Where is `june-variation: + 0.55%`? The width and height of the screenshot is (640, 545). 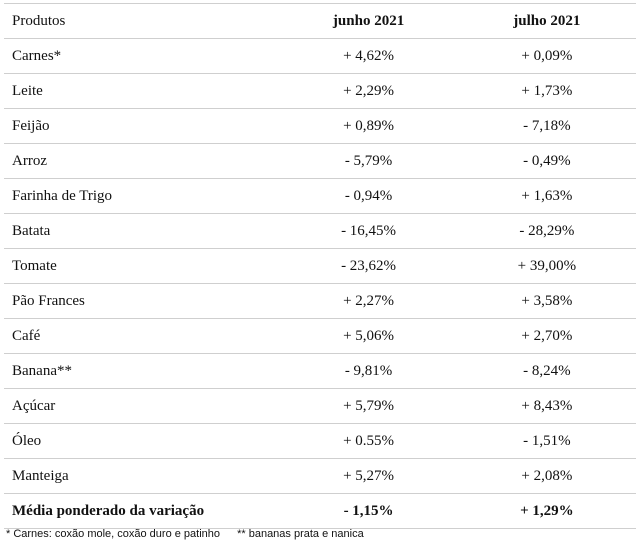
june-variation: + 0.55% is located at coordinates (368, 441).